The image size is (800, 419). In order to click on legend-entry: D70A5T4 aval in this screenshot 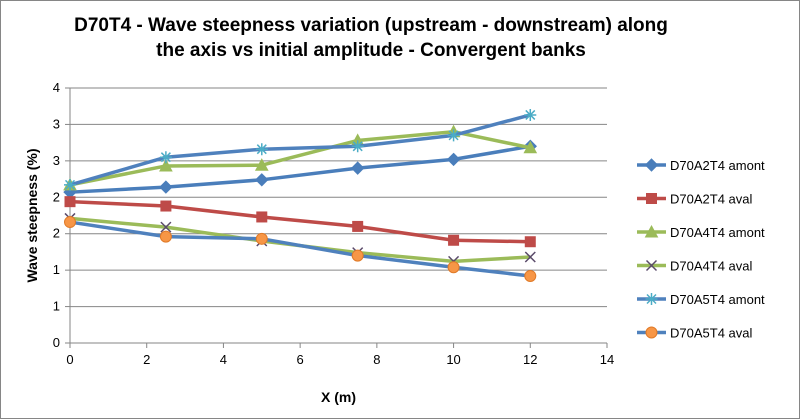, I will do `click(694, 333)`.